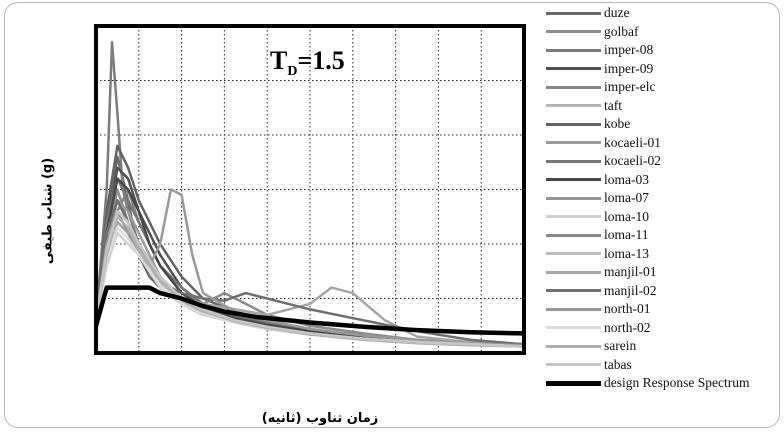  Describe the element at coordinates (664, 13) in the screenshot. I see `legend-item: duze` at that location.